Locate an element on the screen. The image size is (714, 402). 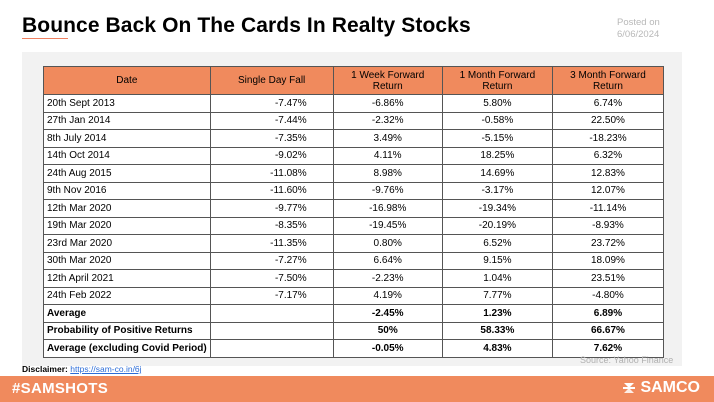
table-cell: -5.15% is located at coordinates (497, 138).